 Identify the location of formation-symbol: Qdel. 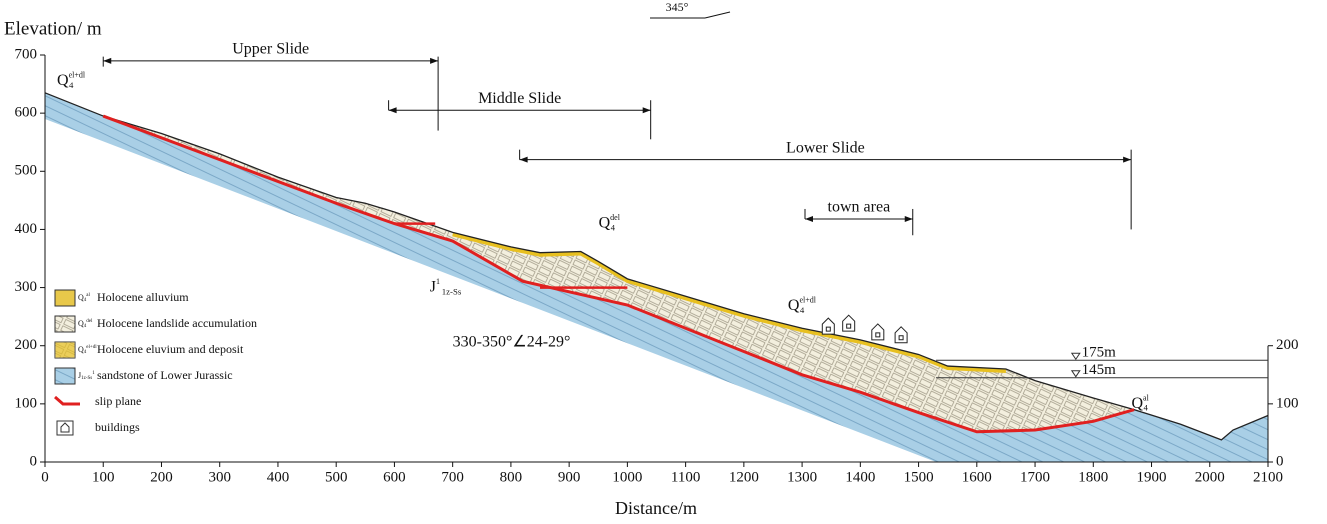
(610, 222).